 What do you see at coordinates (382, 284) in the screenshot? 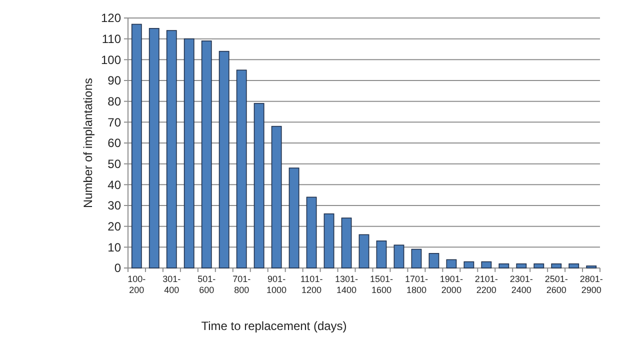
I see `x-tick-label: 1501-1600` at bounding box center [382, 284].